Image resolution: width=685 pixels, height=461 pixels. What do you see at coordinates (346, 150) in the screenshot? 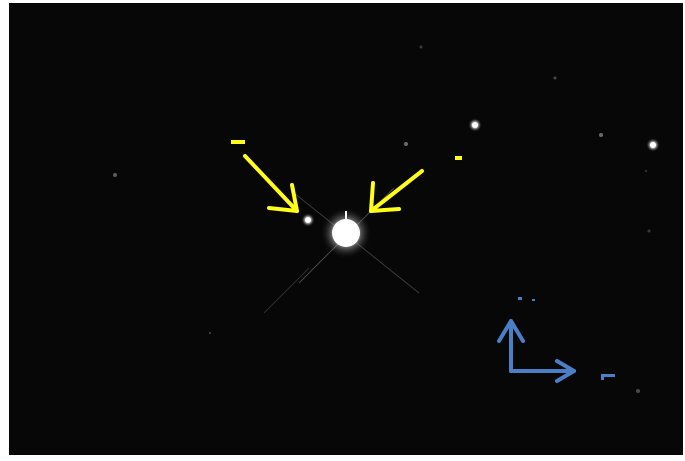
I see `label-fragments` at bounding box center [346, 150].